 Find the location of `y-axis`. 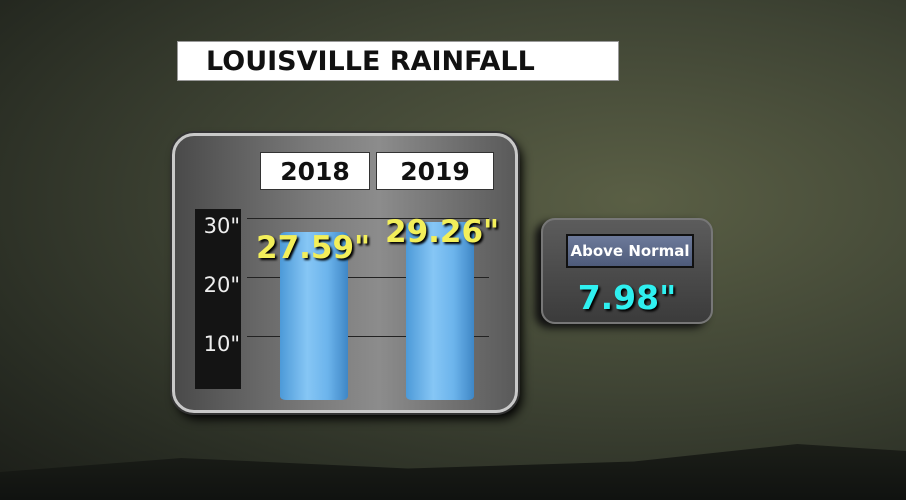

y-axis is located at coordinates (218, 299).